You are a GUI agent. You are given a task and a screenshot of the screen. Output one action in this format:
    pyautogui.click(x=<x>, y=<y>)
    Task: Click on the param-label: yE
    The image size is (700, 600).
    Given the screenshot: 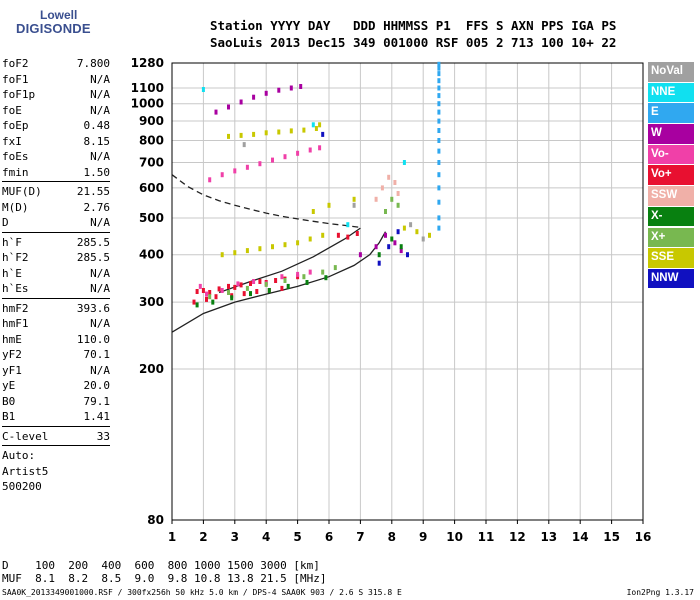 What is the action you would take?
    pyautogui.click(x=9, y=385)
    